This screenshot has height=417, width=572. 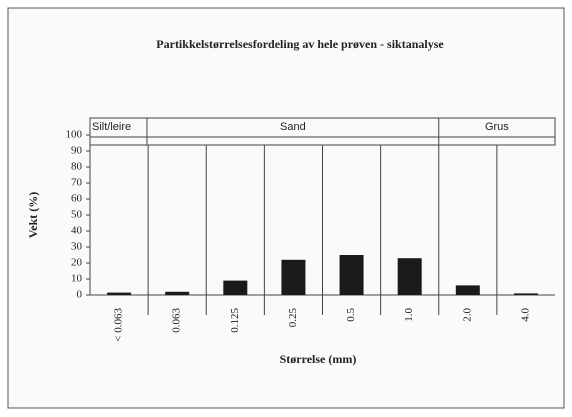 I want to click on zone-label: Silt/leire, so click(x=111, y=127).